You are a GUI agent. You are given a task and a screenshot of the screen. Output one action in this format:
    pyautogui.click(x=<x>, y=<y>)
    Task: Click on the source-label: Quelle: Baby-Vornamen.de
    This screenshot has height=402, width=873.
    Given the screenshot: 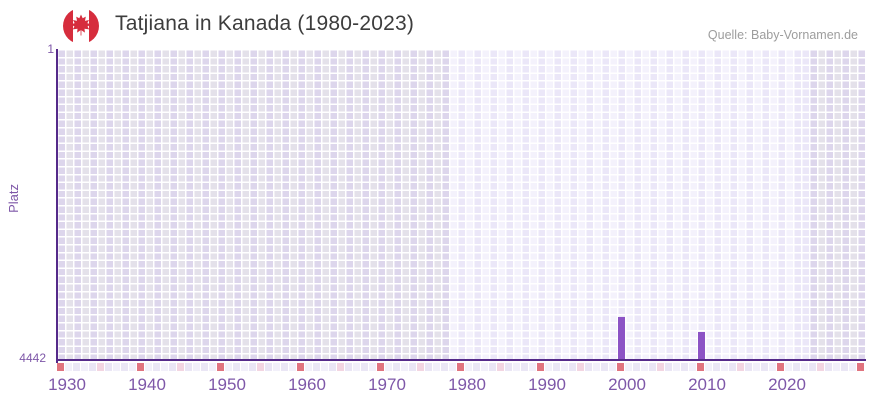 What is the action you would take?
    pyautogui.click(x=782, y=35)
    